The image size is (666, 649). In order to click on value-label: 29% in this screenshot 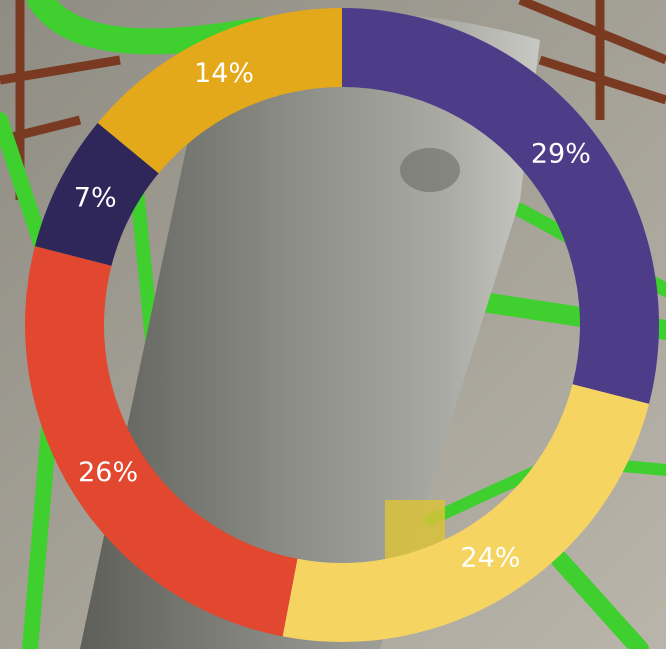, I will do `click(561, 154)`.